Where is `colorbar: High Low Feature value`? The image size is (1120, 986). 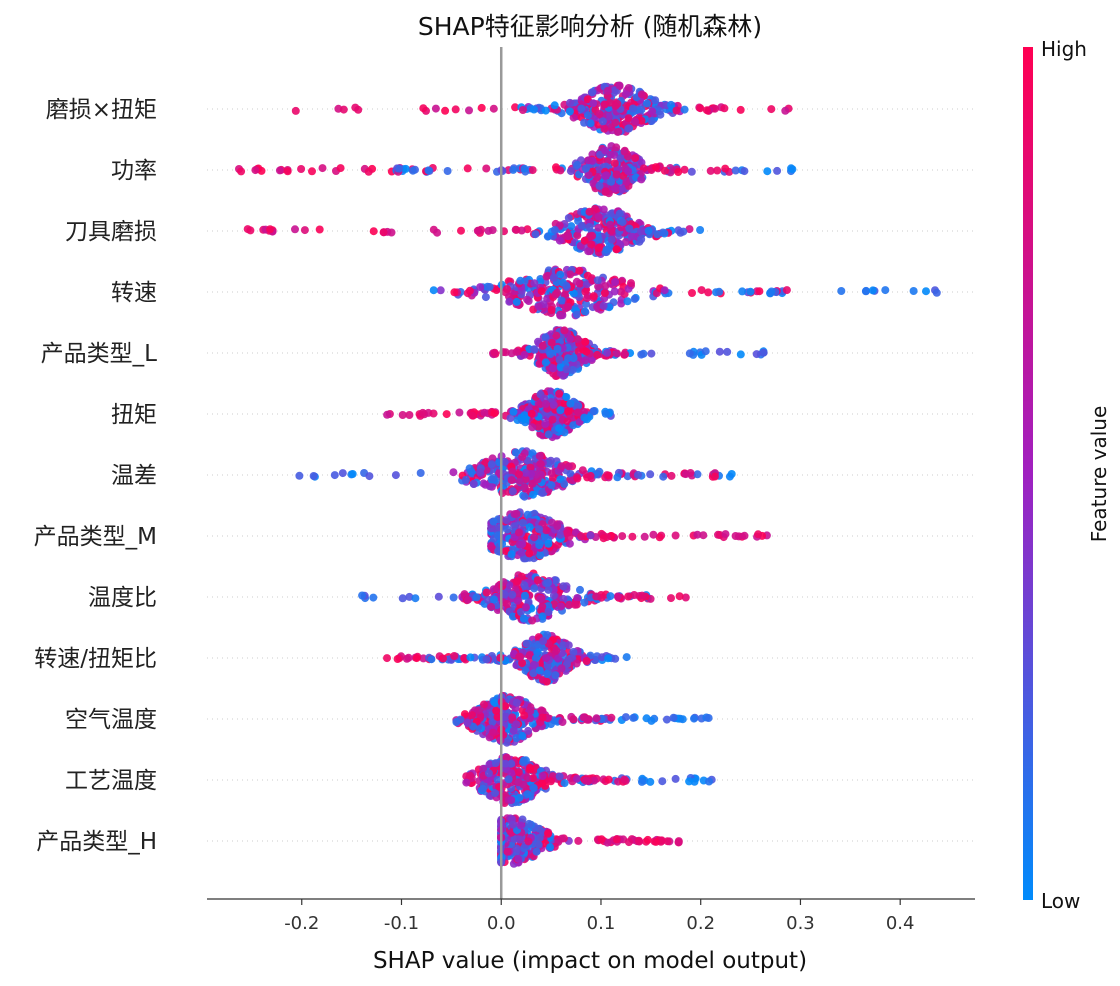 colorbar: High Low Feature value is located at coordinates (1067, 475).